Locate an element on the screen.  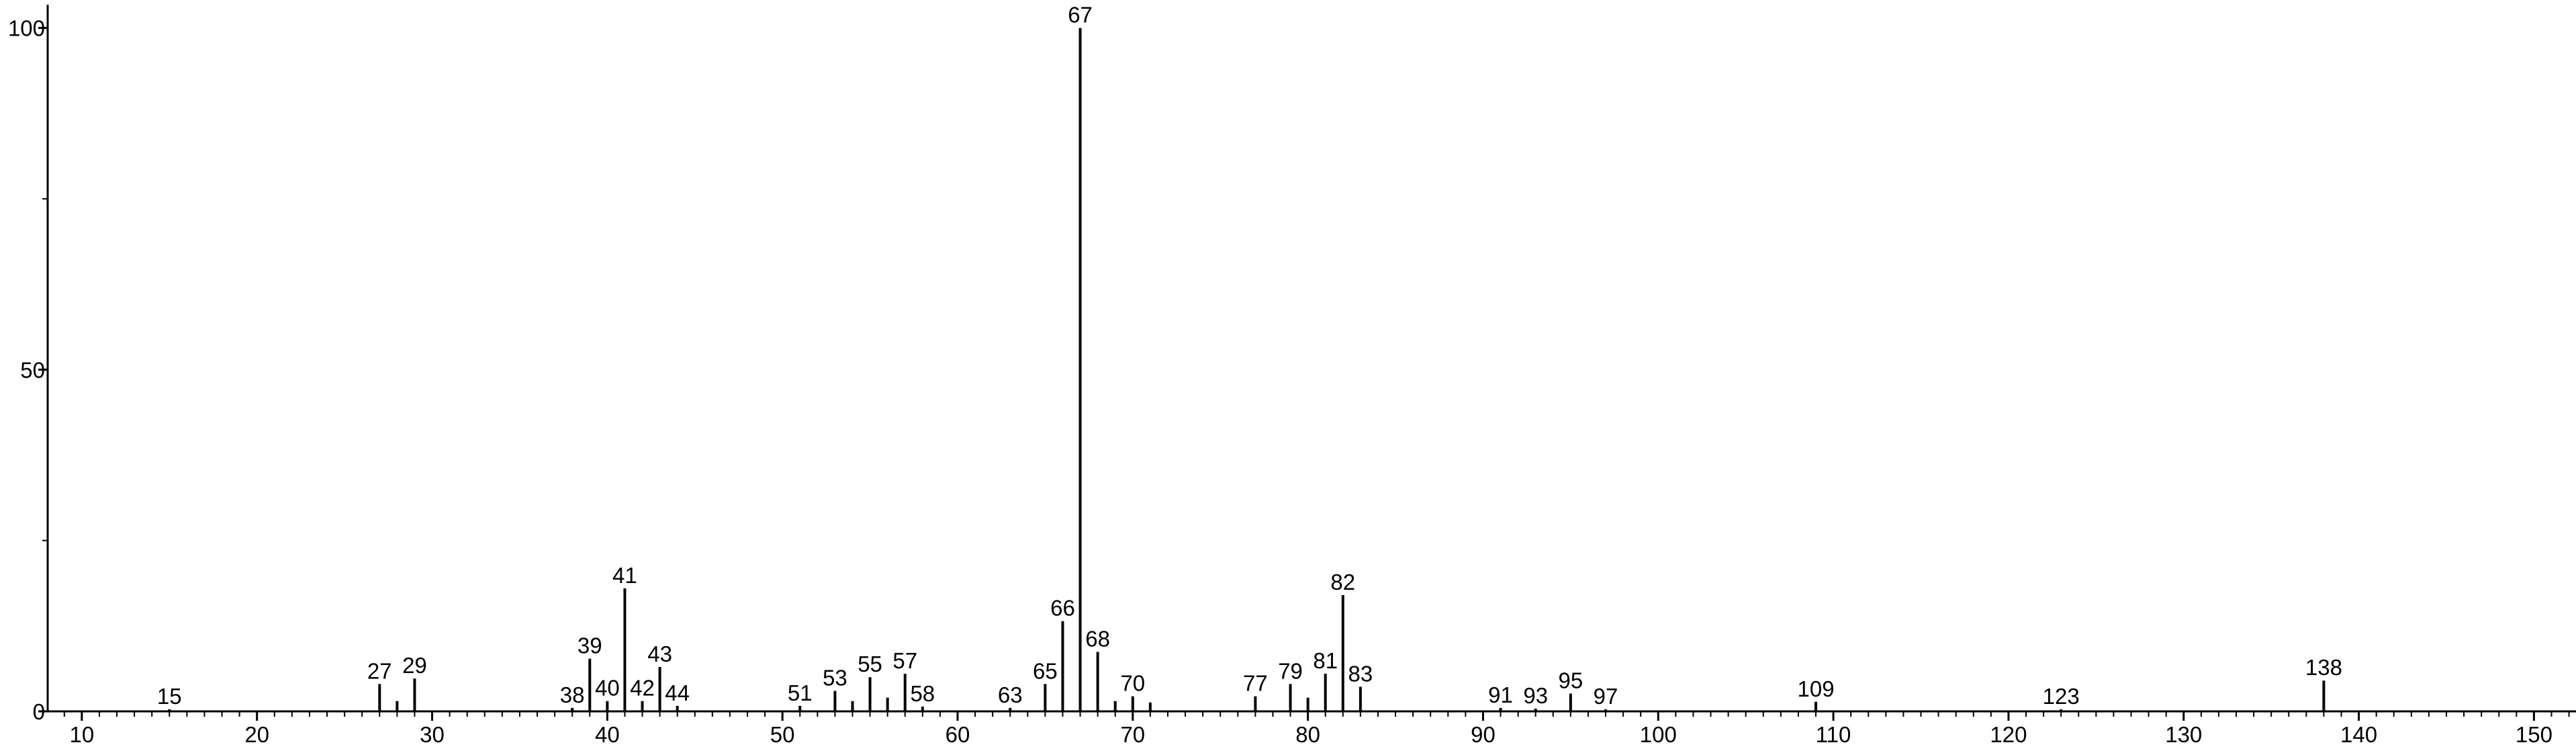
peak-label: 93 is located at coordinates (1535, 695).